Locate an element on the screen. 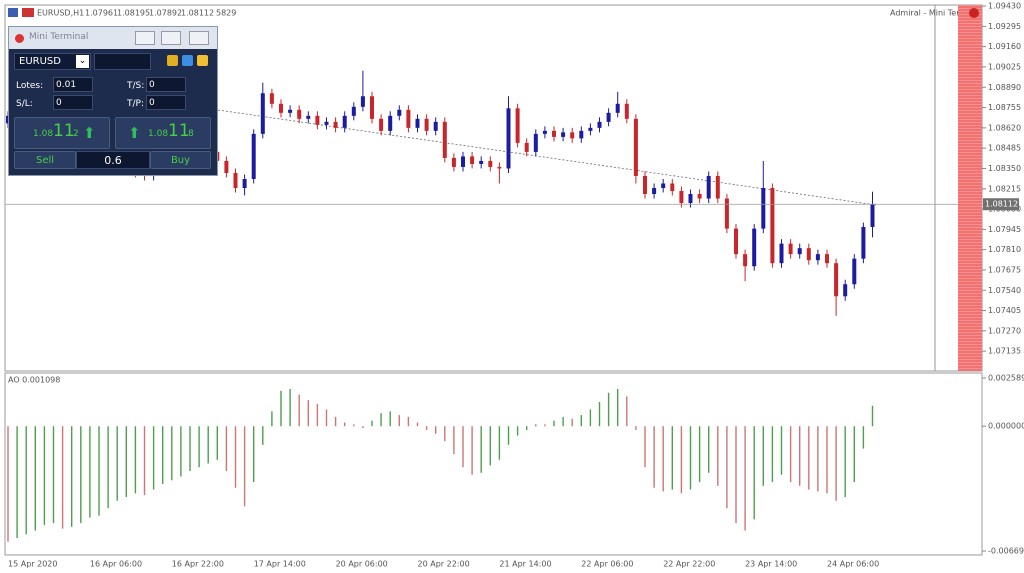 This screenshot has height=573, width=1024. grid-icon is located at coordinates (202, 60).